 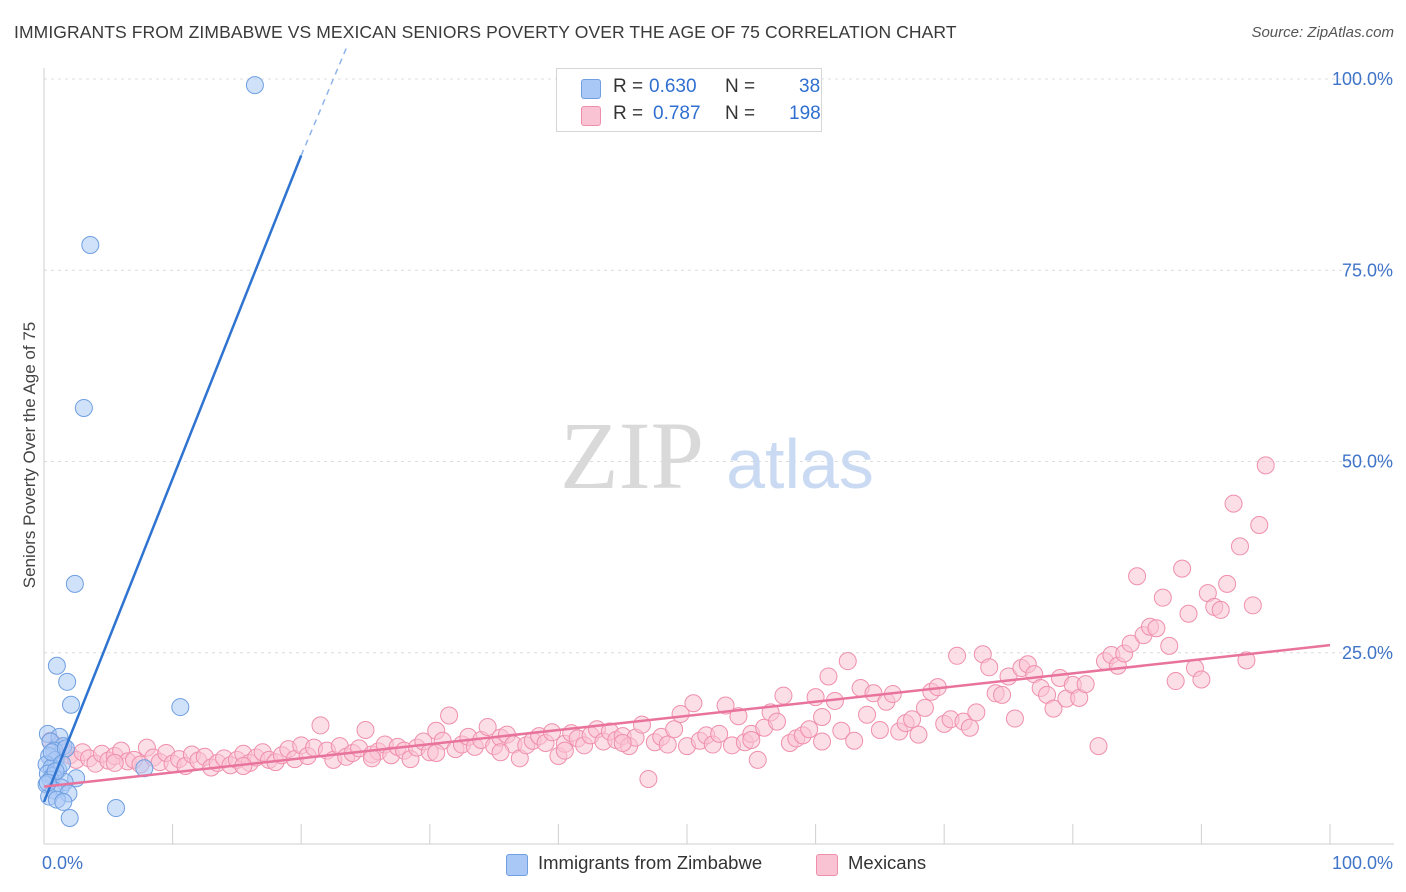 What do you see at coordinates (1367, 270) in the screenshot?
I see `y-tick-label: 75.0%` at bounding box center [1367, 270].